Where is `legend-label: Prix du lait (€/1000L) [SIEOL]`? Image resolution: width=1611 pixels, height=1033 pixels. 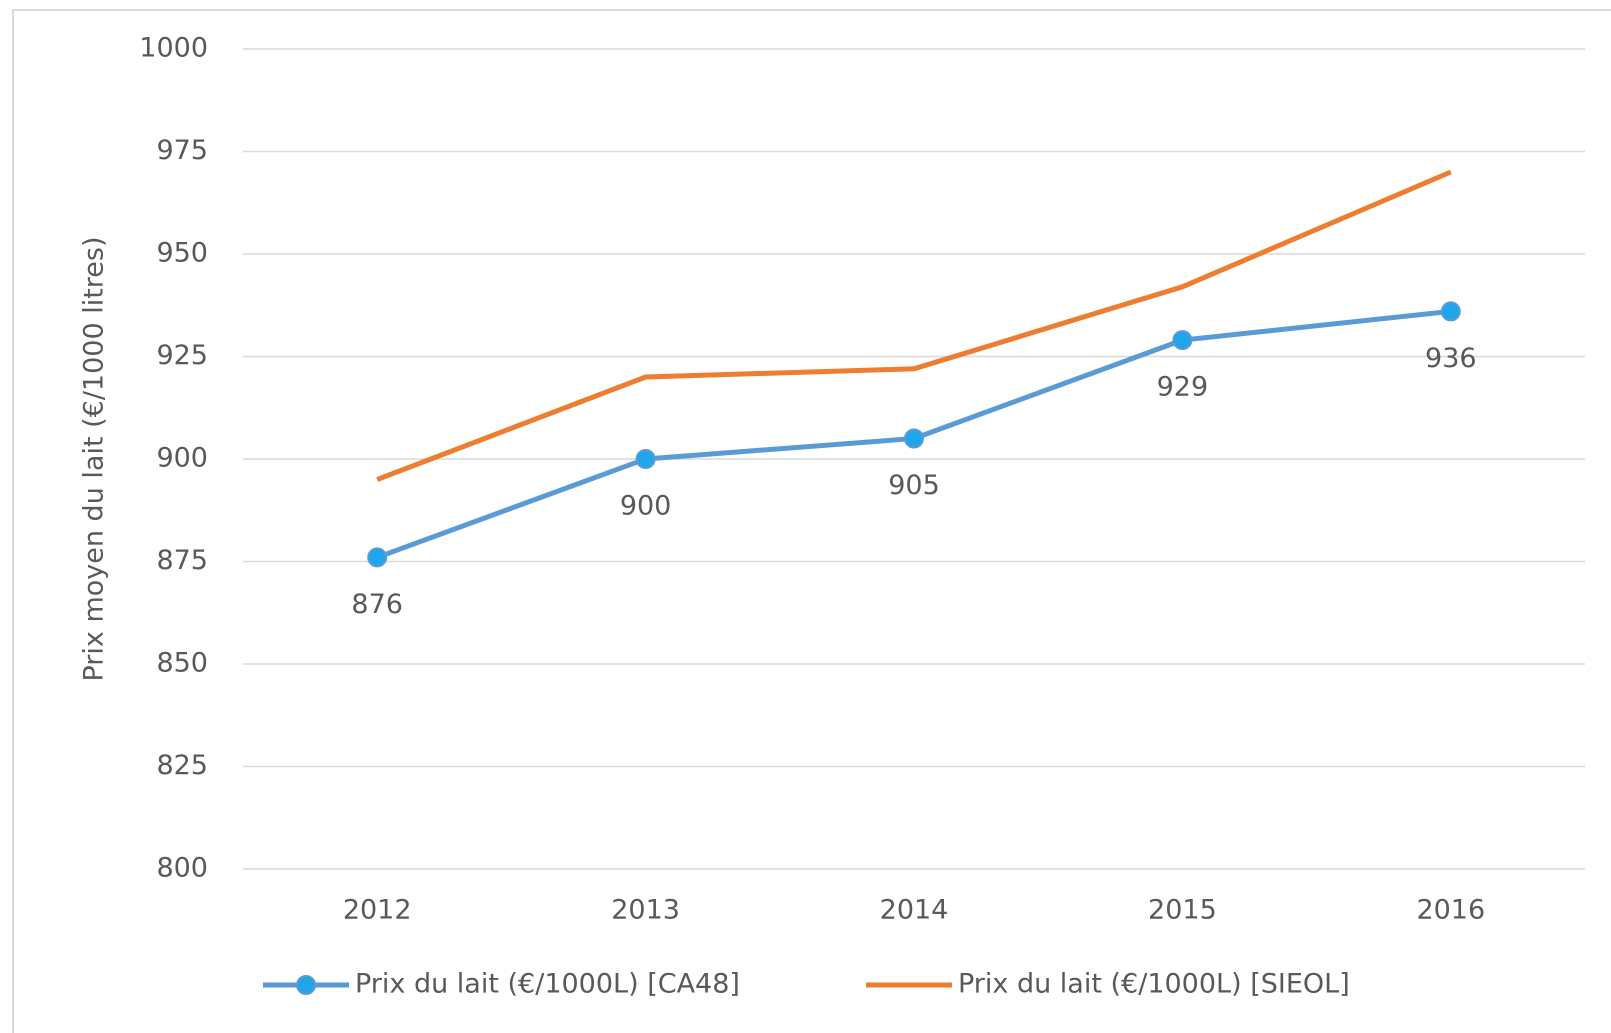 legend-label: Prix du lait (€/1000L) [SIEOL] is located at coordinates (1154, 984).